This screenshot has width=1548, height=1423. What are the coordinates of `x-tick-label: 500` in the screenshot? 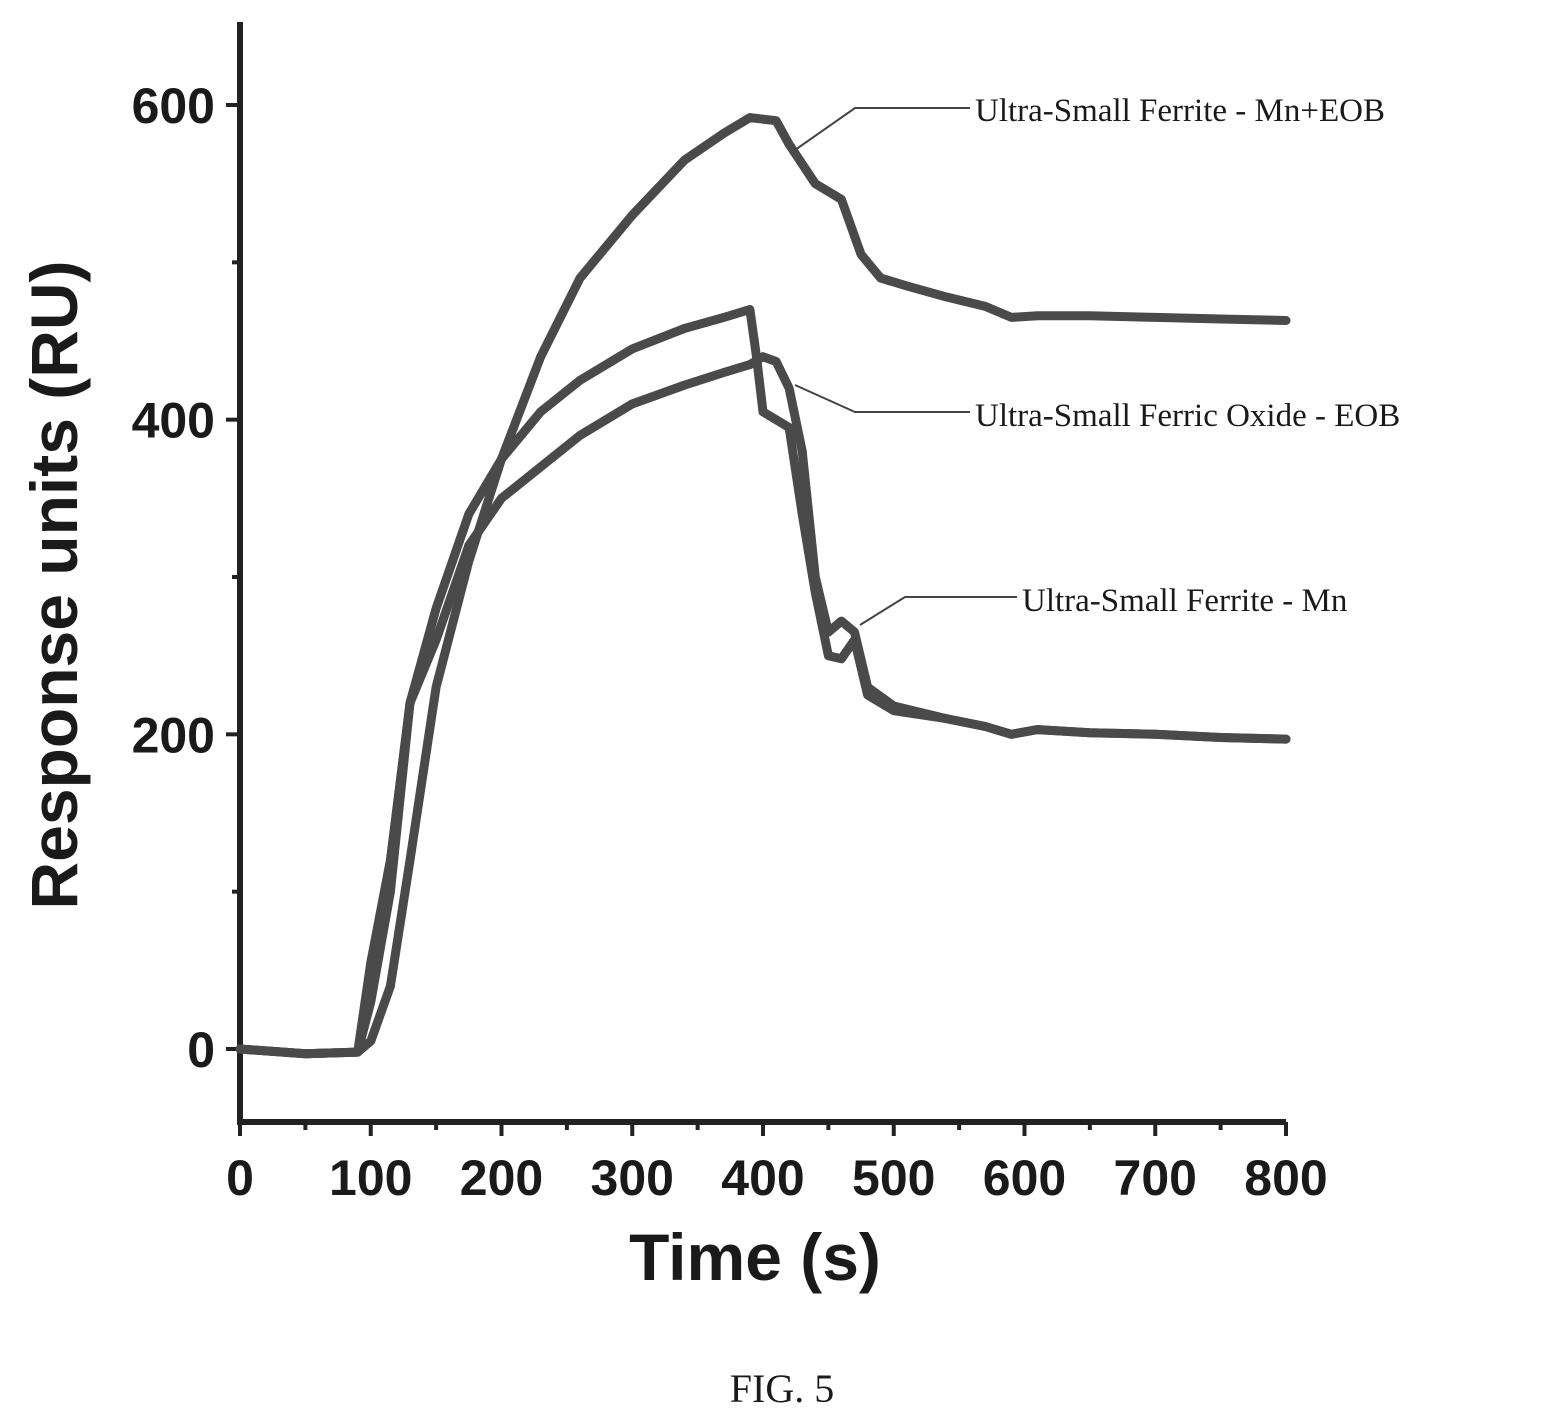 It's located at (893, 1178).